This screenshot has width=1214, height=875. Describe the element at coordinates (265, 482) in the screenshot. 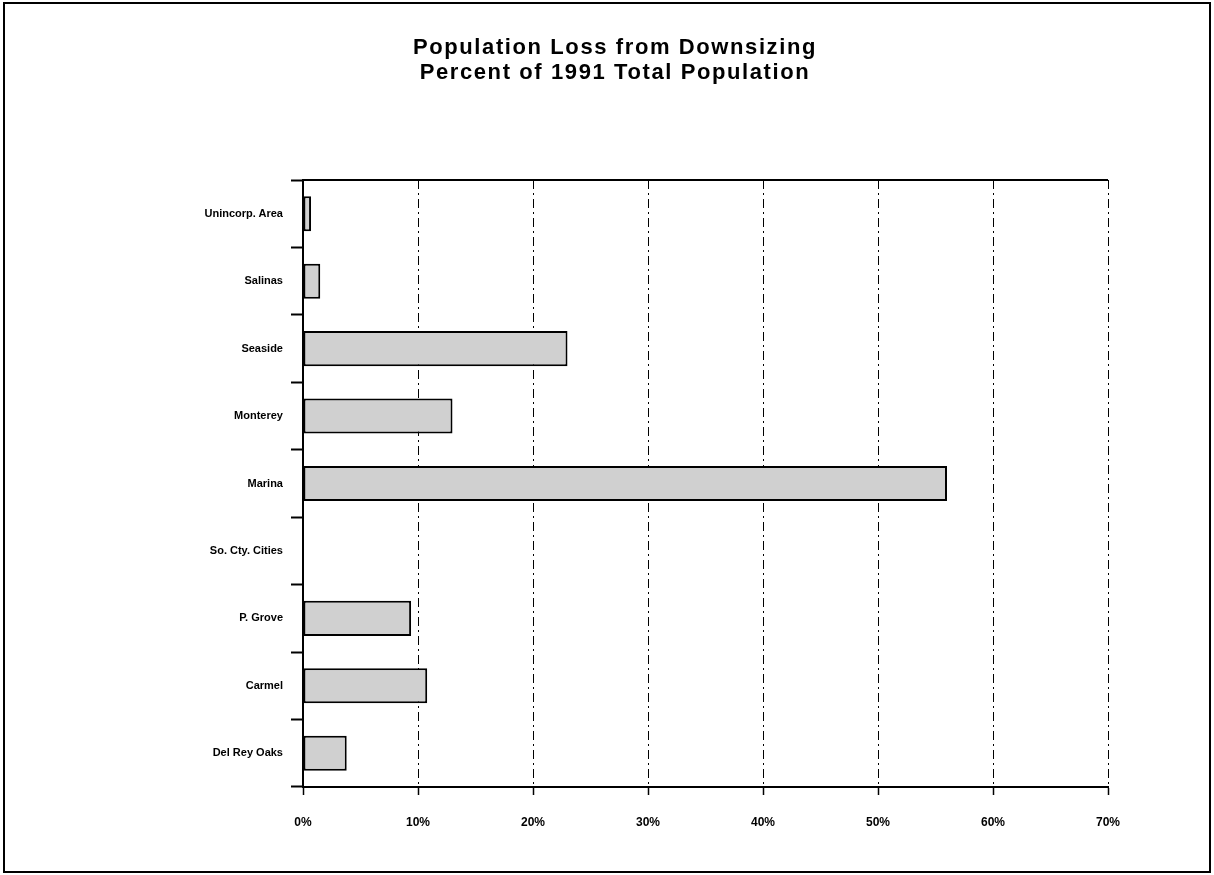

I see `y-tick-label: Marina` at that location.